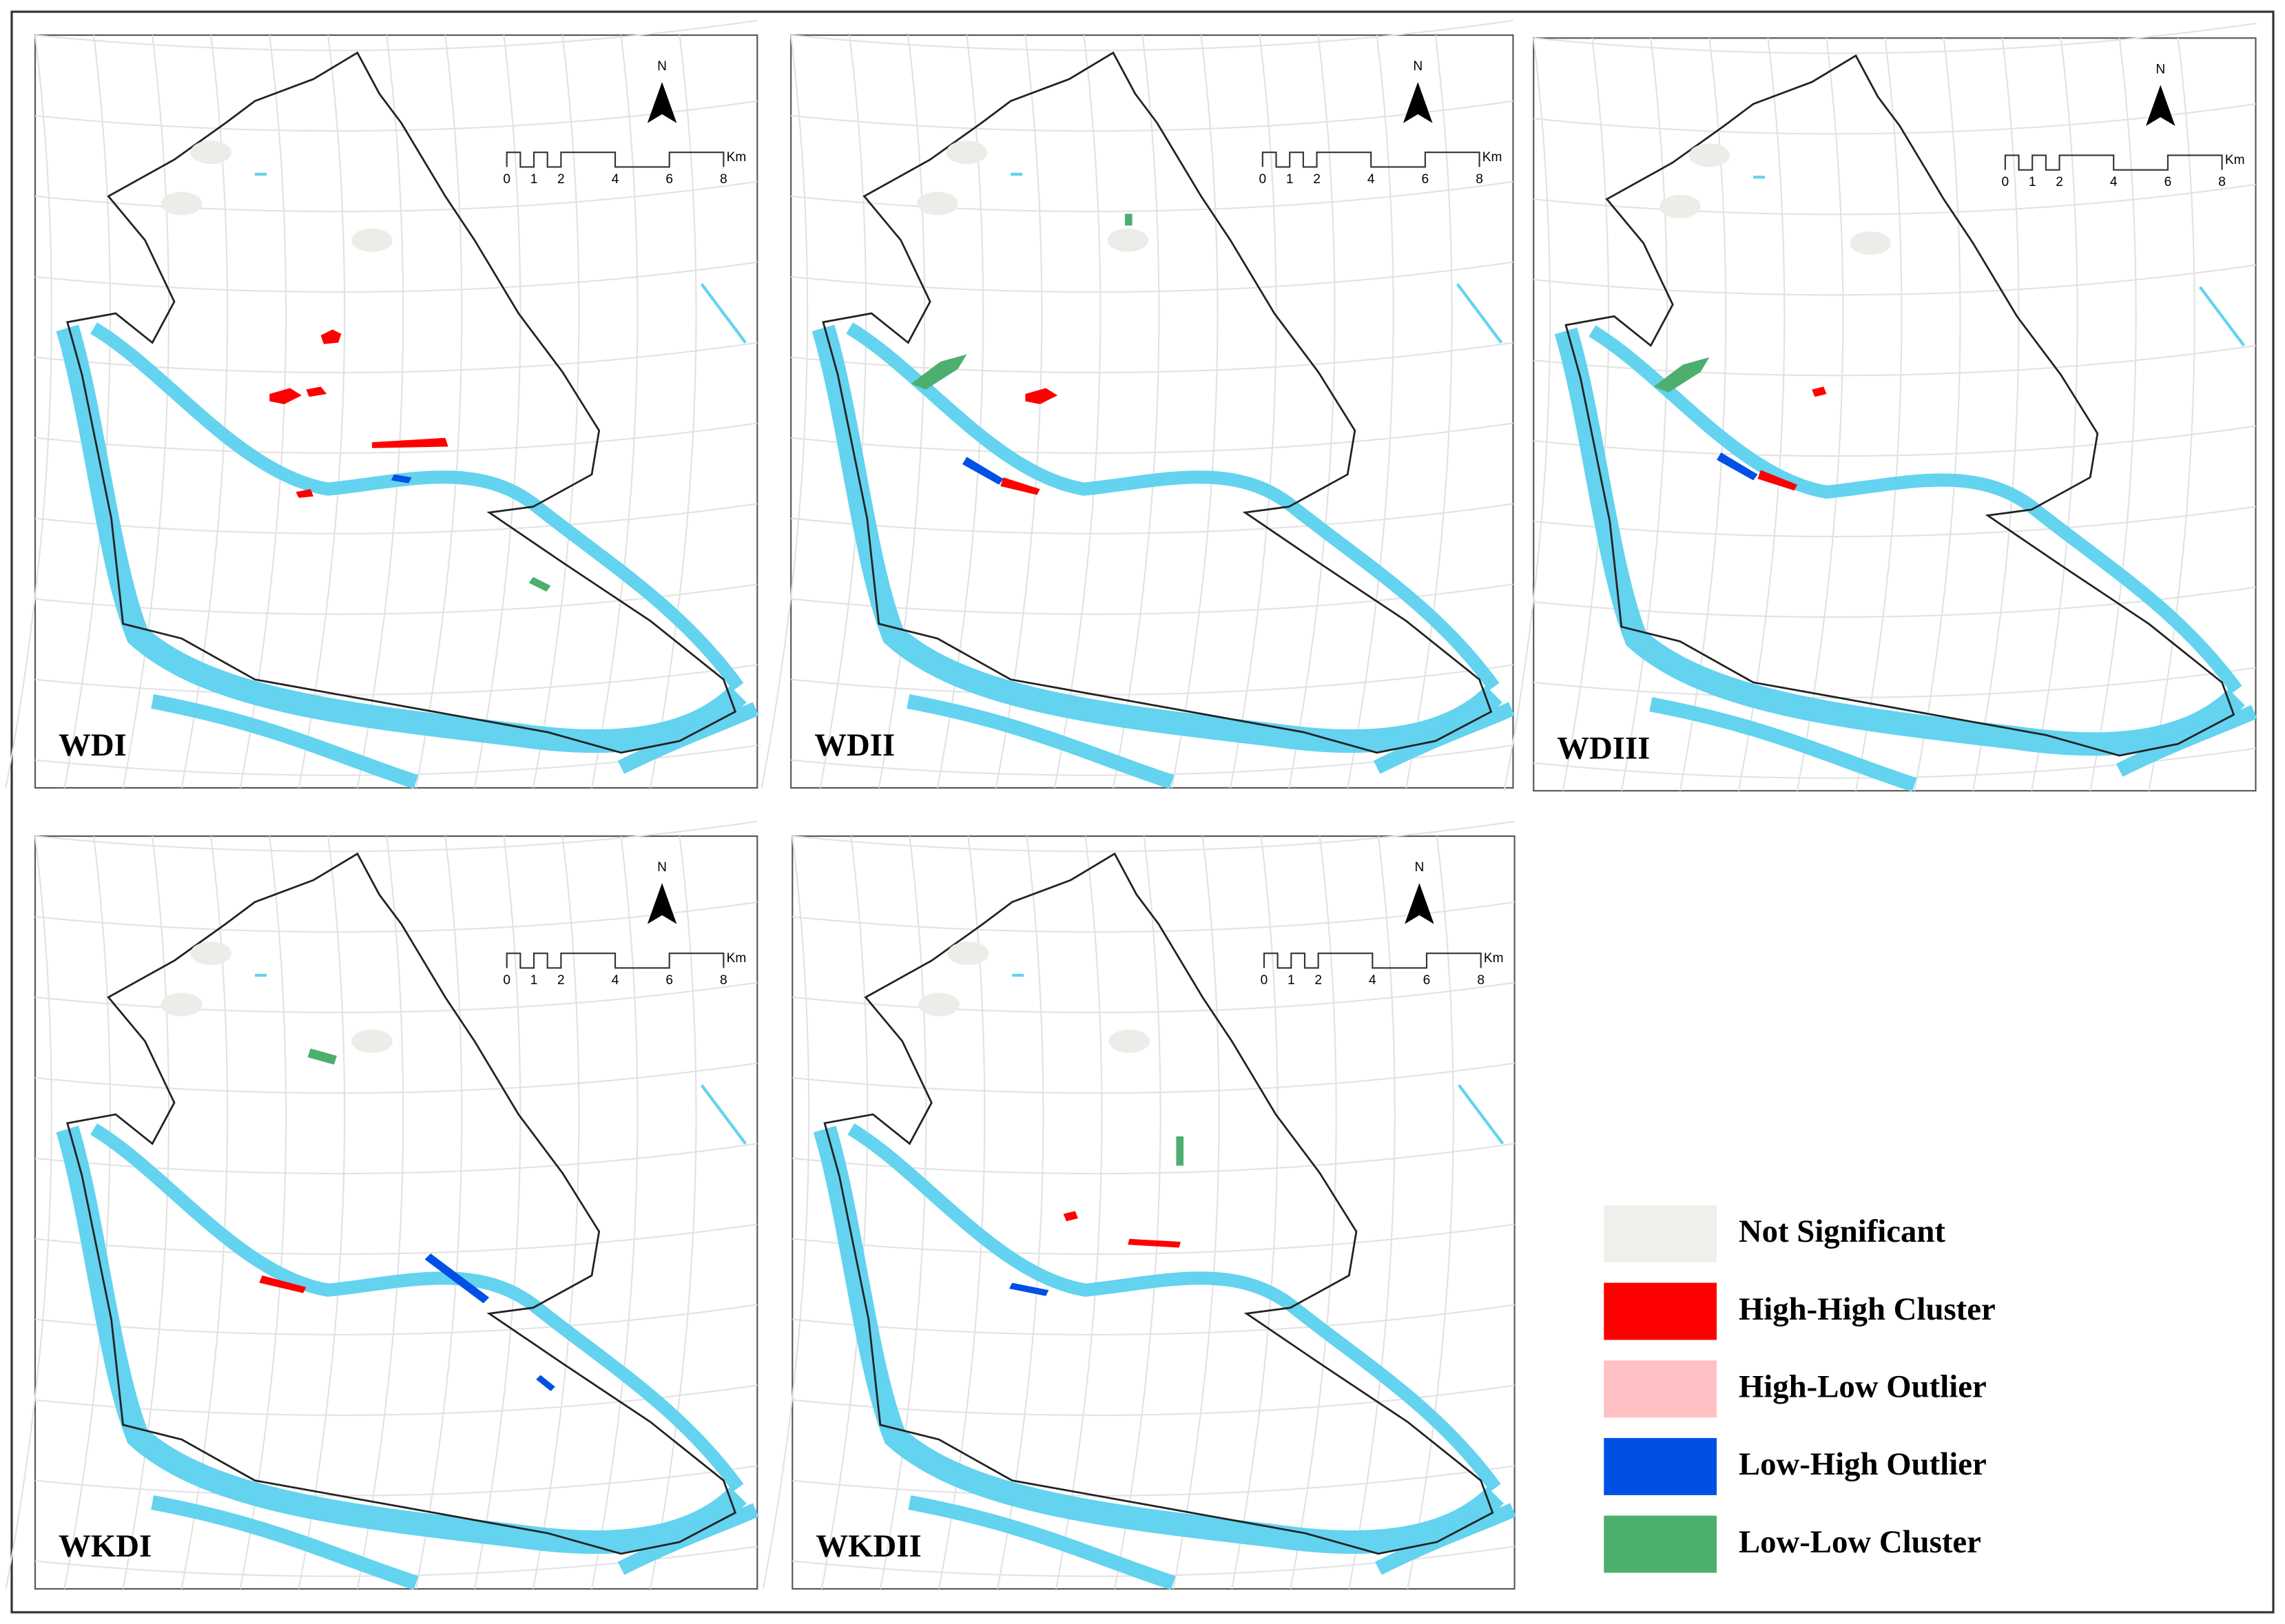 The height and width of the screenshot is (1624, 2285). What do you see at coordinates (2160, 69) in the screenshot?
I see `north-label: N` at bounding box center [2160, 69].